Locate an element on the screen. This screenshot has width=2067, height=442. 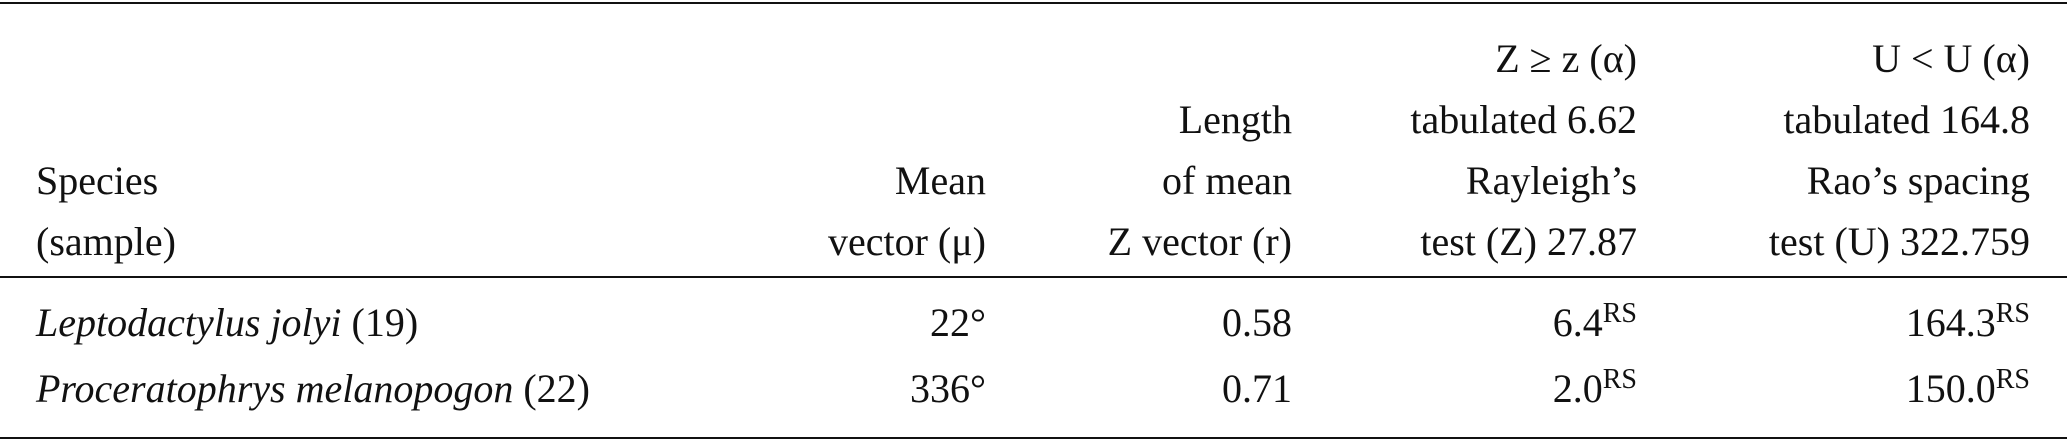
header-cell: Species (sample) is located at coordinates (106, 211).